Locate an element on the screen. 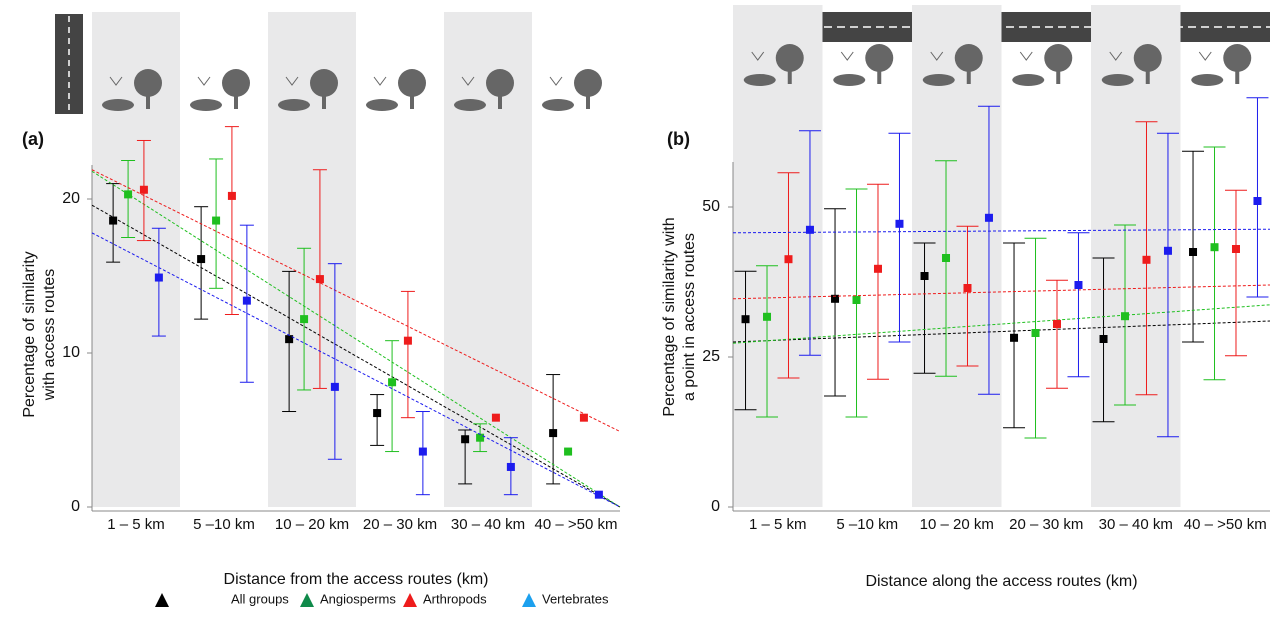 The image size is (1277, 620). x-tick-label: 40 – >50 km is located at coordinates (1225, 524).